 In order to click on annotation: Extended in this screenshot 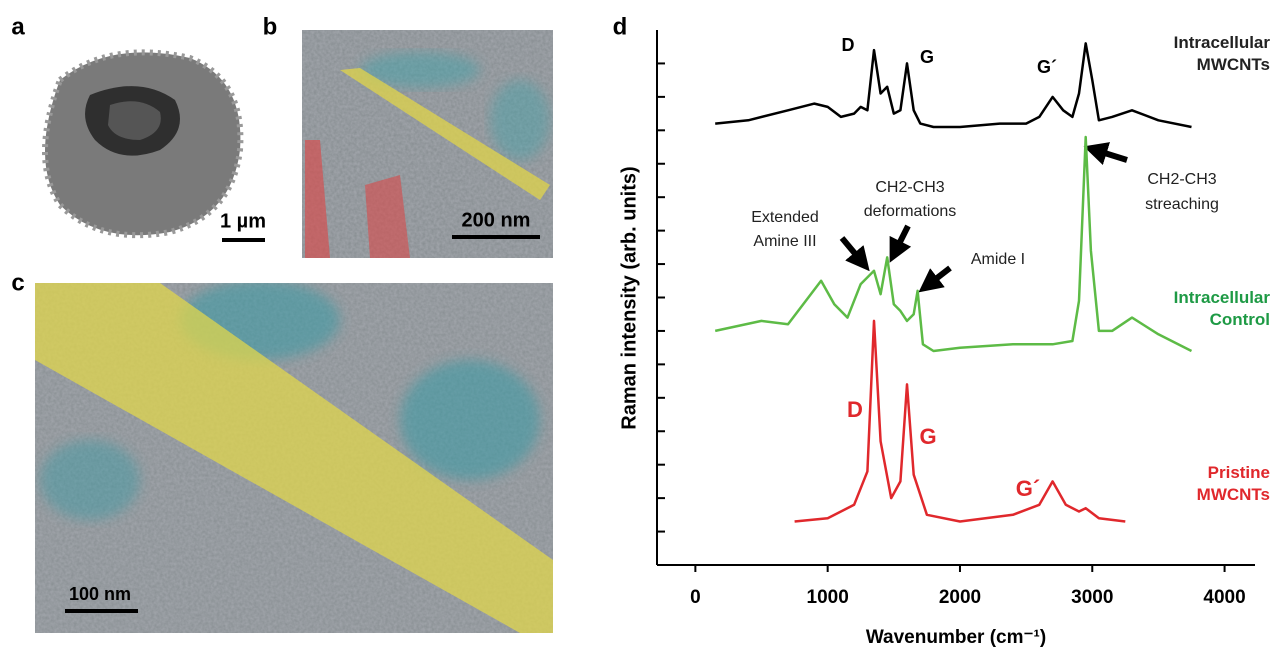, I will do `click(785, 217)`.